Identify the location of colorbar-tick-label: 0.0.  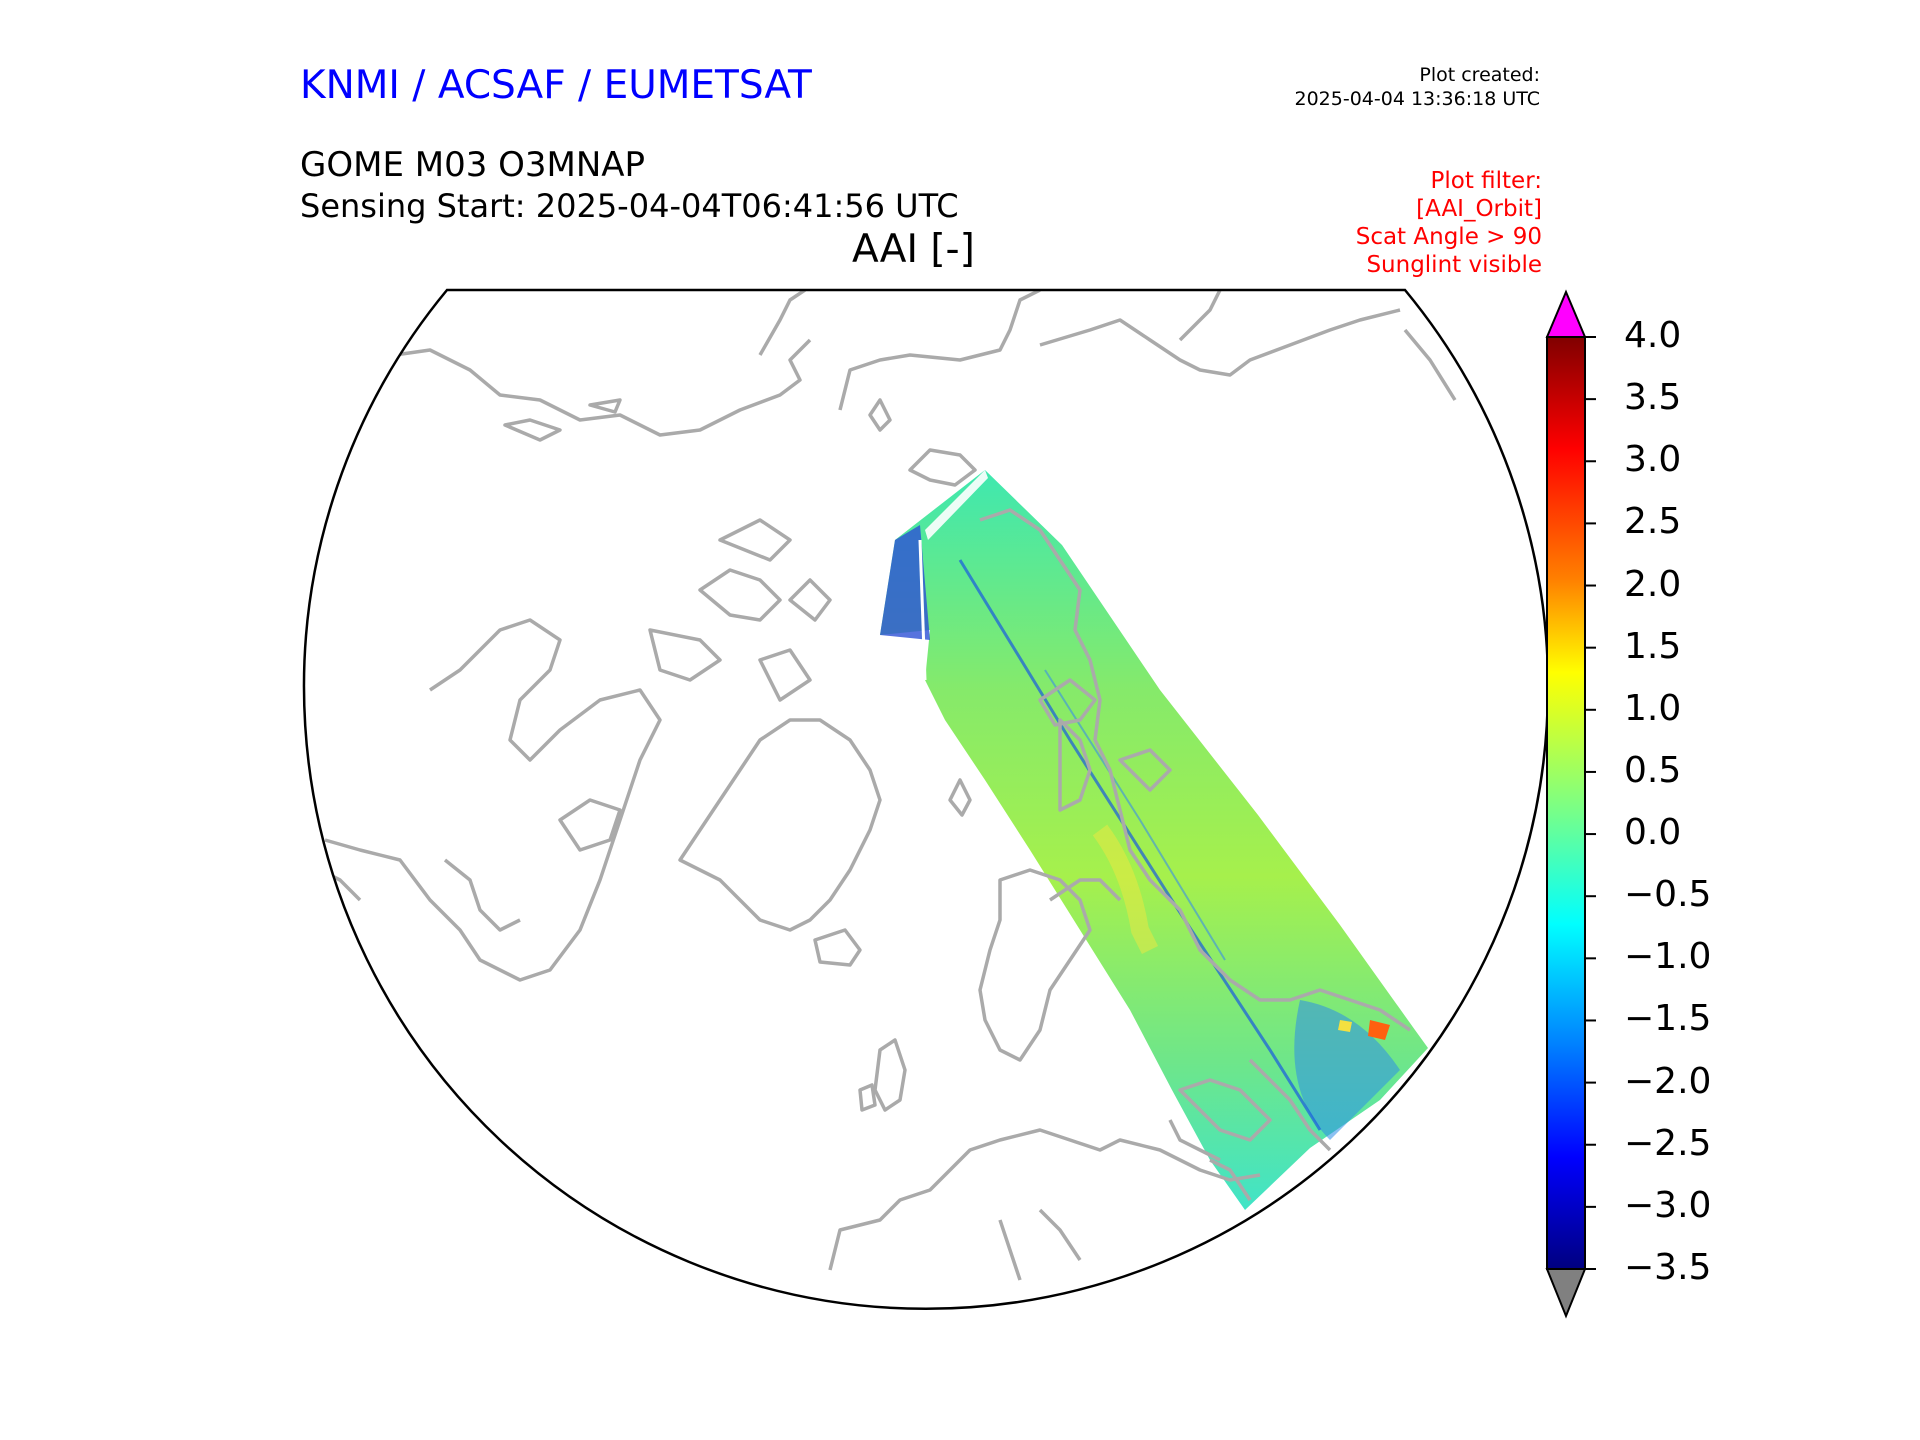
(1653, 833).